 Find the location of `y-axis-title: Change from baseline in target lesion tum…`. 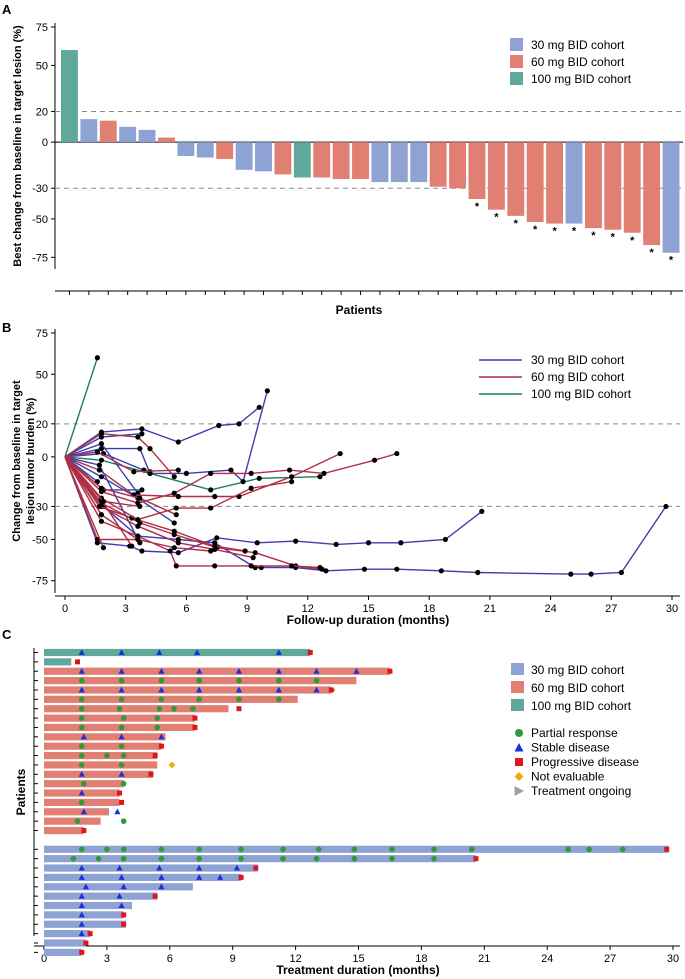

y-axis-title: Change from baseline in target lesion tum… is located at coordinates (24, 461).